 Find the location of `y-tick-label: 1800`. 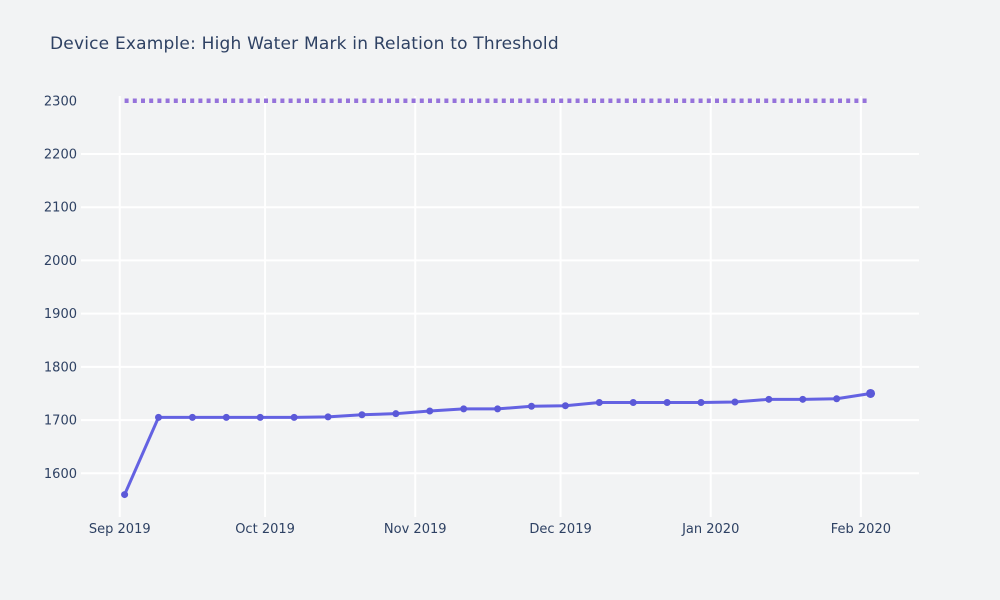

y-tick-label: 1800 is located at coordinates (60, 367).